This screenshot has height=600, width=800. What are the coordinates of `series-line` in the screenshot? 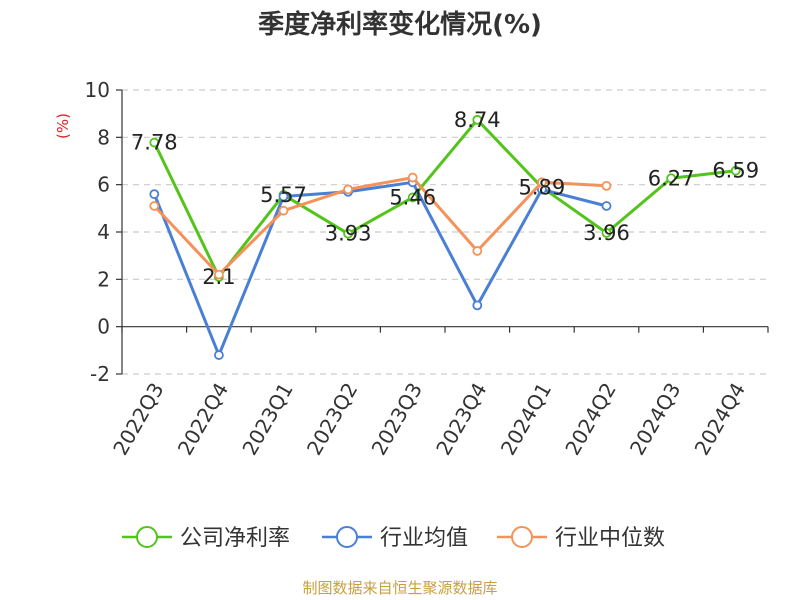 It's located at (380, 226).